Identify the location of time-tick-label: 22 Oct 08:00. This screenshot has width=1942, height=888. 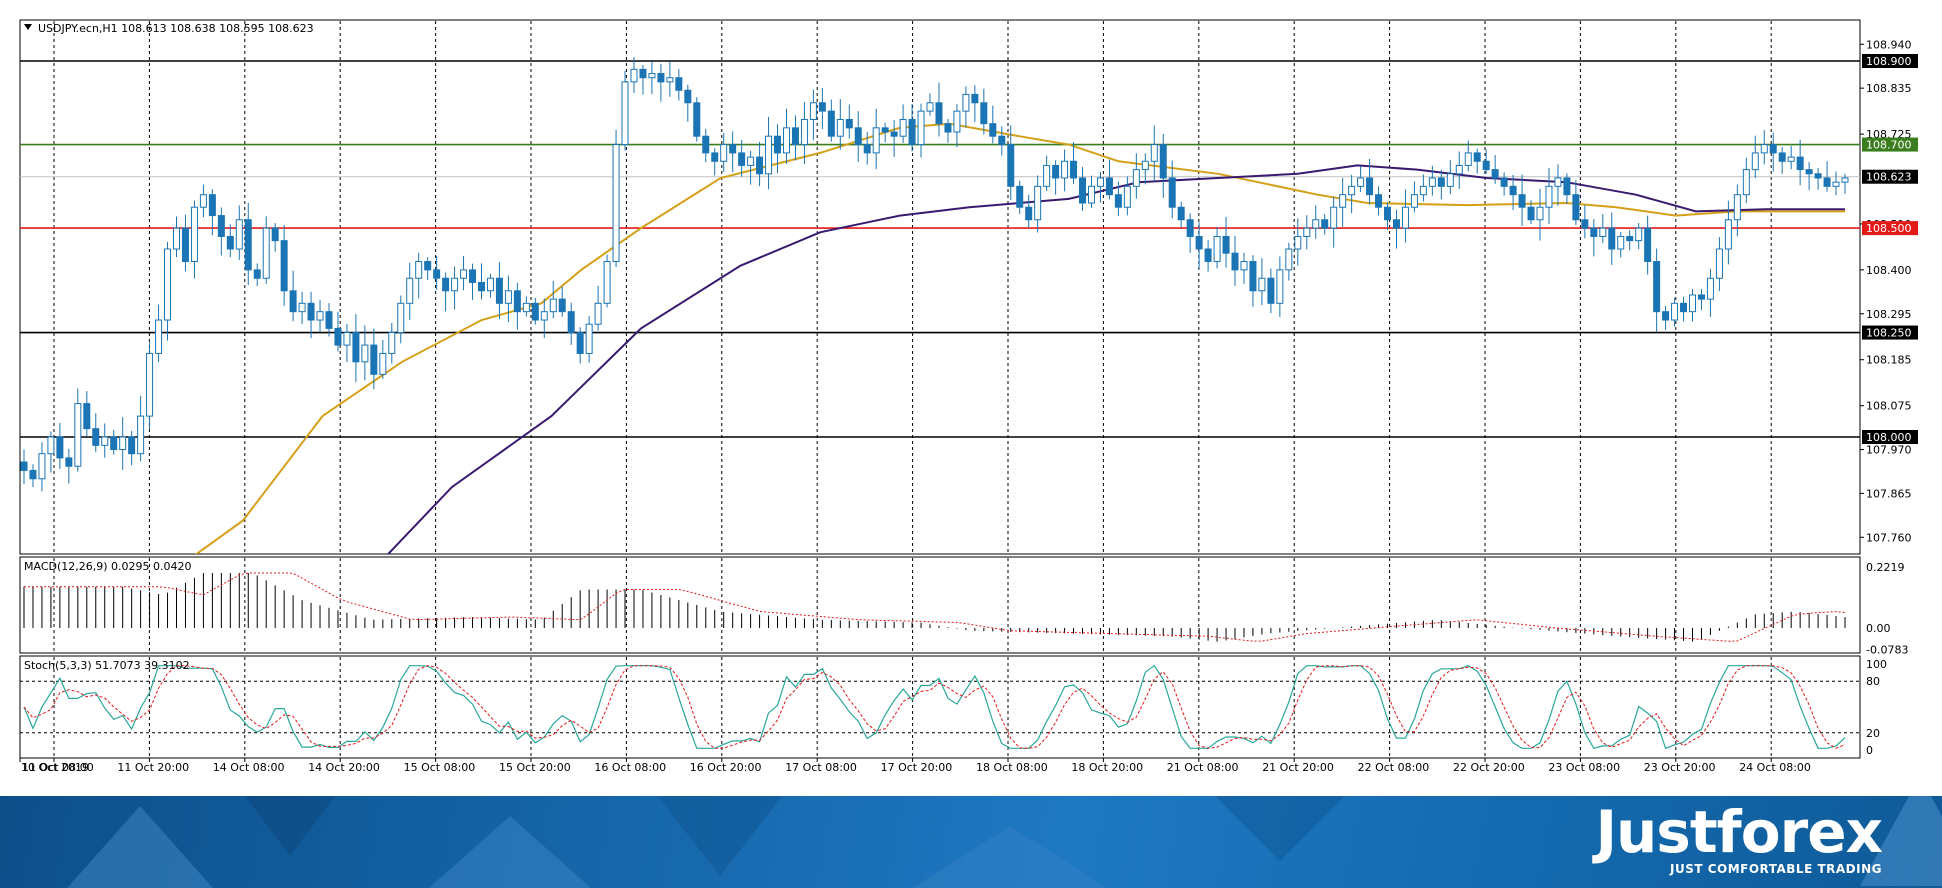
(1394, 767).